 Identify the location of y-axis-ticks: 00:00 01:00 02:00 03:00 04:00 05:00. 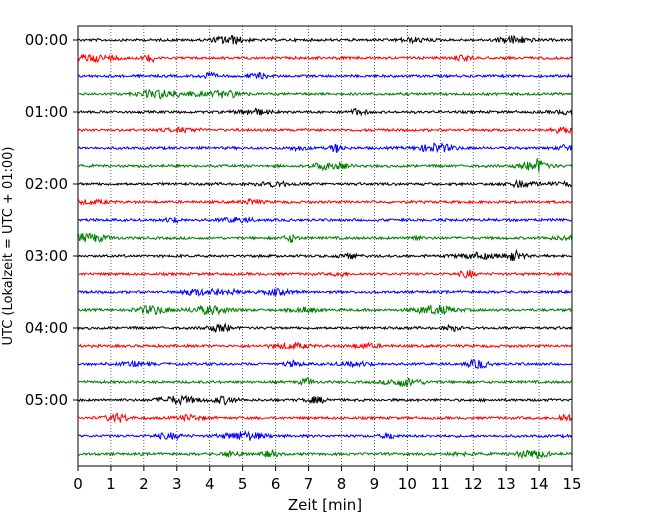
(51, 220).